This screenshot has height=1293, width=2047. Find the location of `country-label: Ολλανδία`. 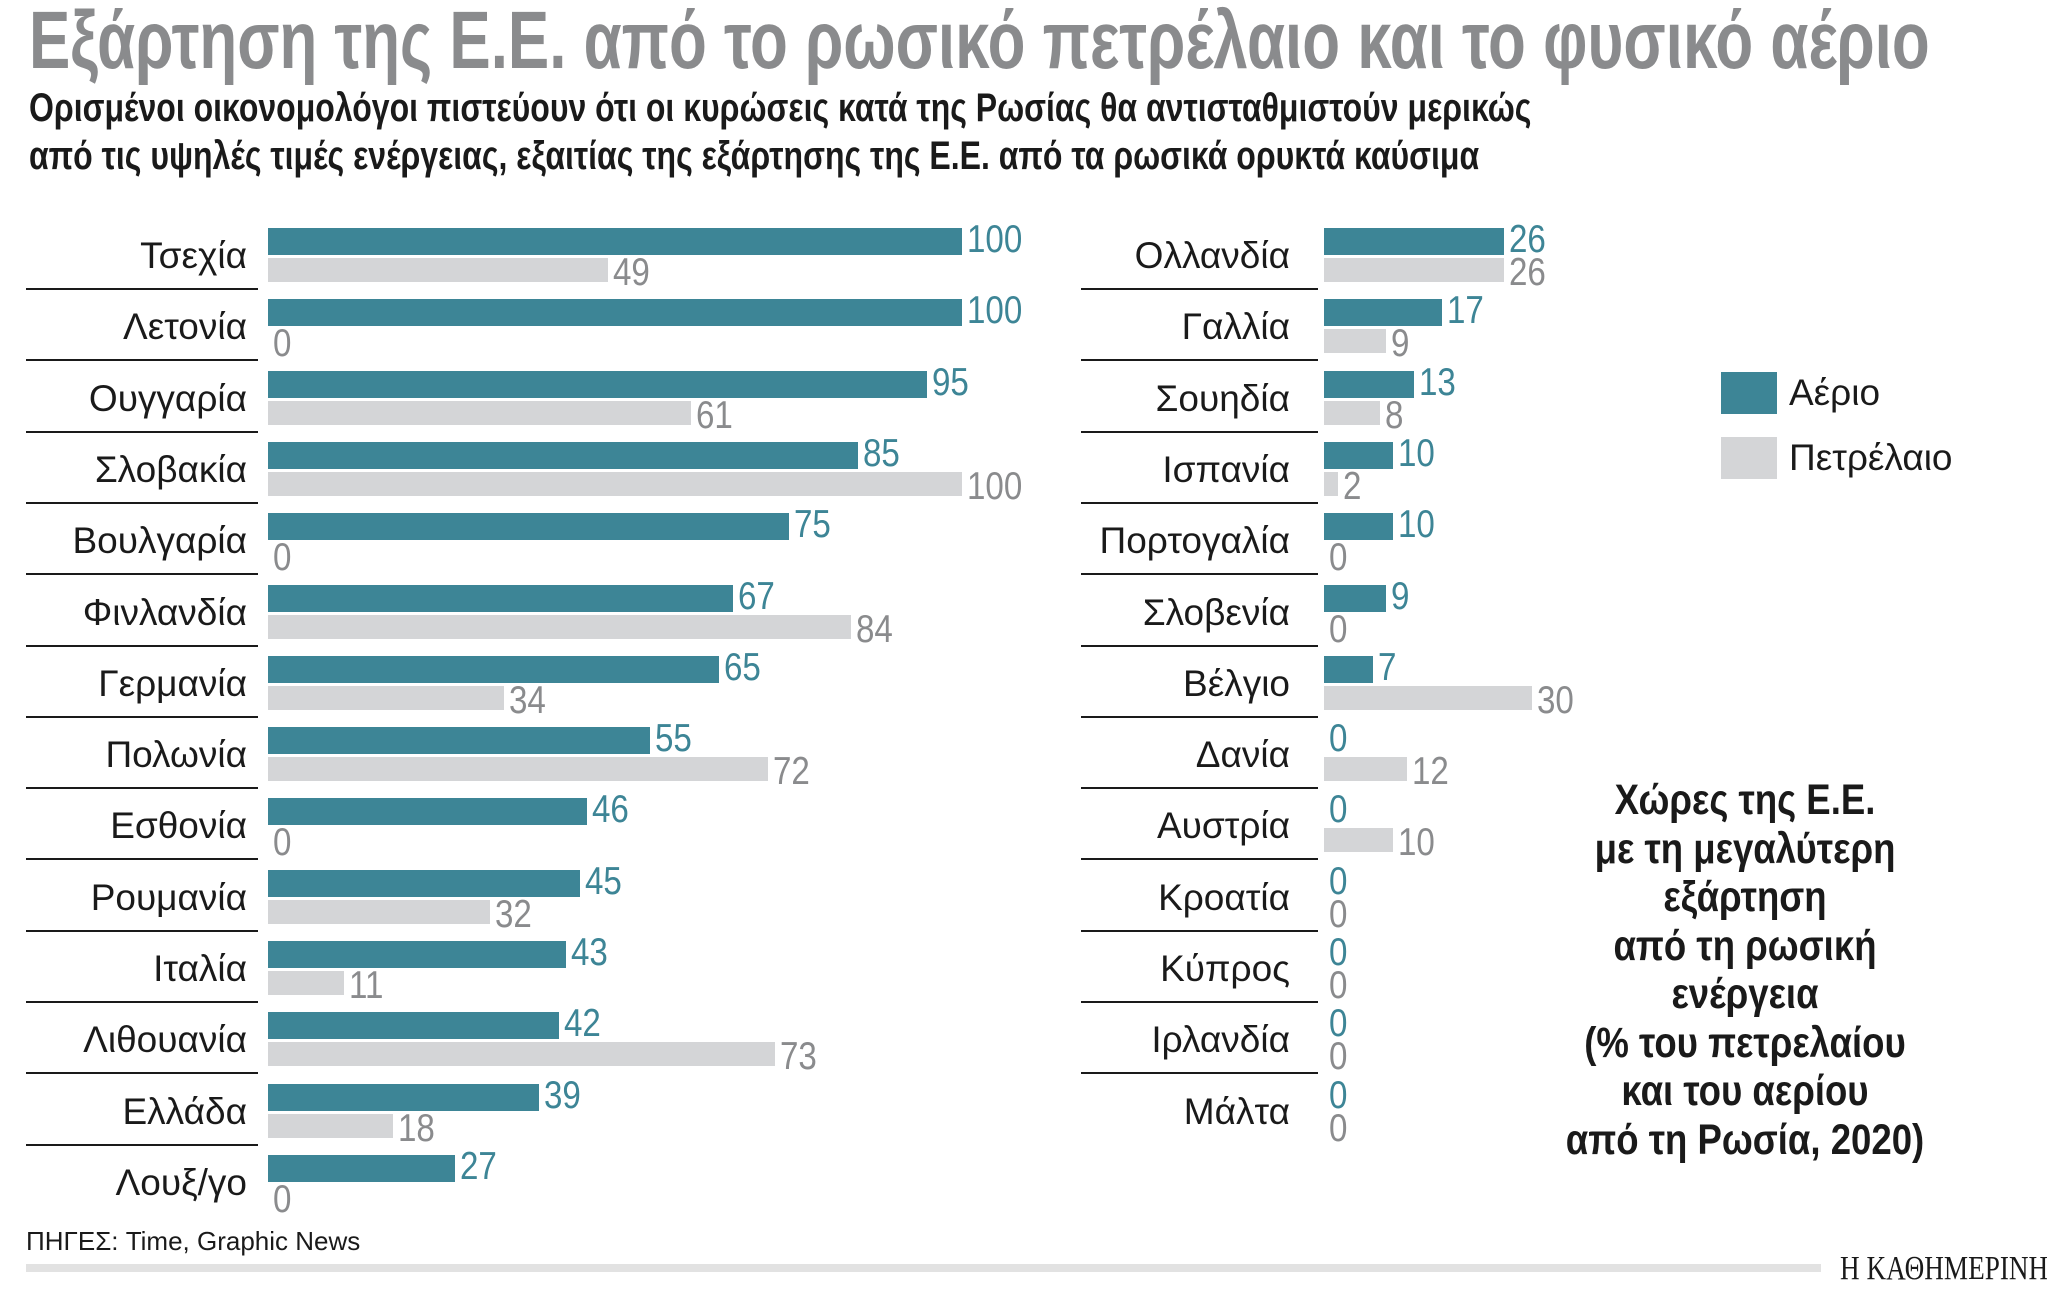

country-label: Ολλανδία is located at coordinates (1212, 255).